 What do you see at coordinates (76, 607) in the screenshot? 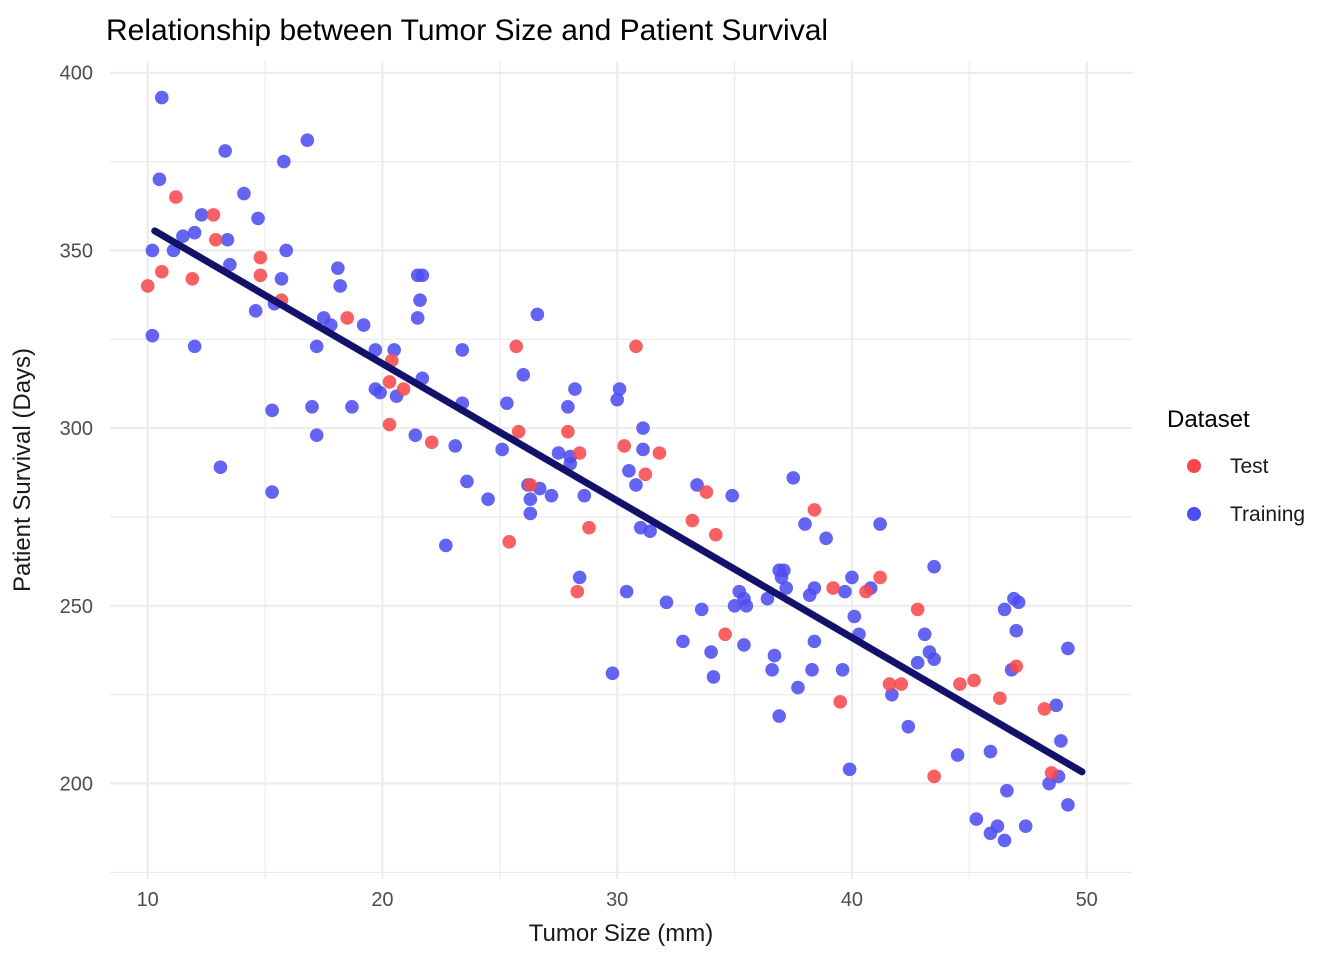
I see `y-tick-label: 250` at bounding box center [76, 607].